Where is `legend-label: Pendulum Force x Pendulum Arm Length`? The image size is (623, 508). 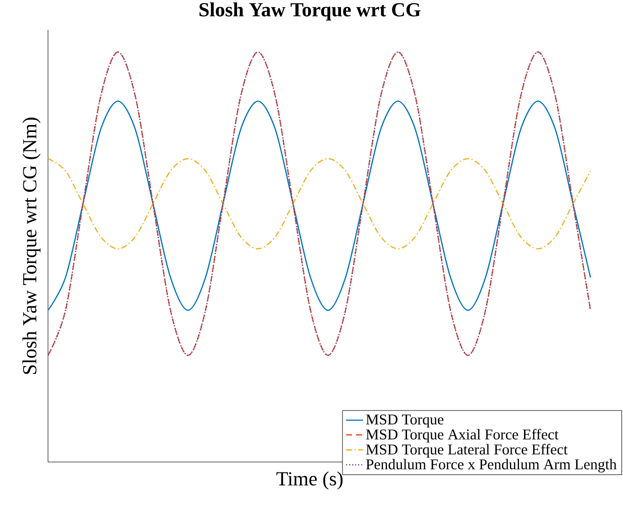
legend-label: Pendulum Force x Pendulum Arm Length is located at coordinates (491, 465).